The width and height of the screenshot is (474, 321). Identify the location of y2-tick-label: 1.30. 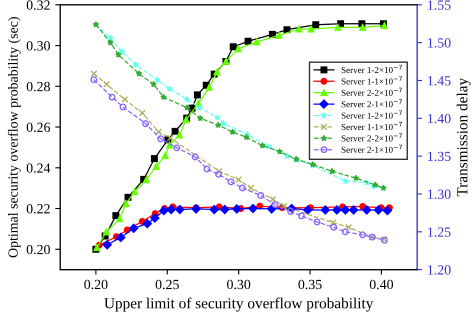
(439, 194).